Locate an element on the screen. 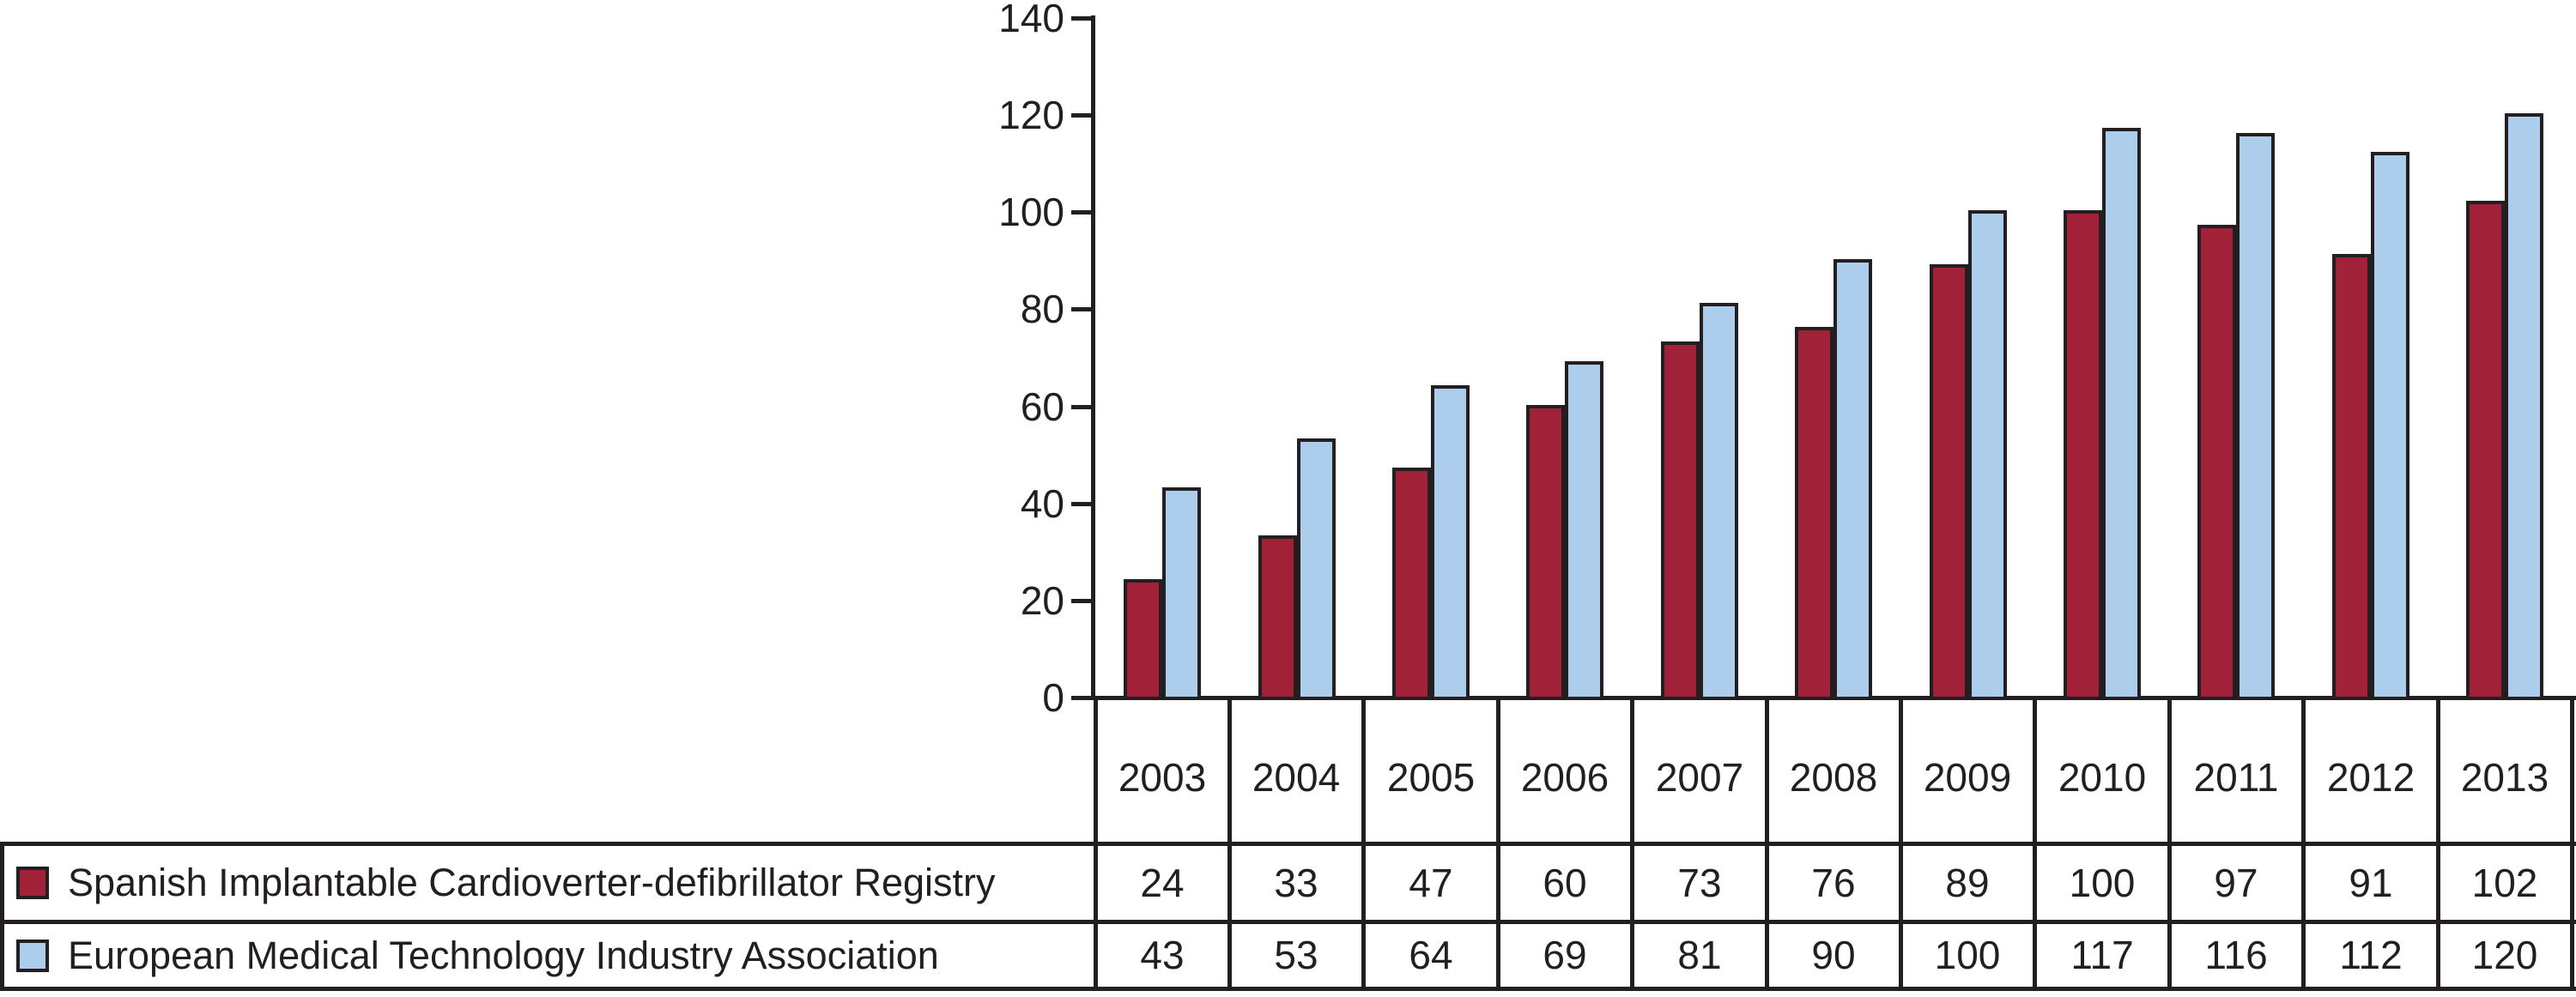 Image resolution: width=2576 pixels, height=997 pixels. bar-registry-2003 is located at coordinates (1143, 639).